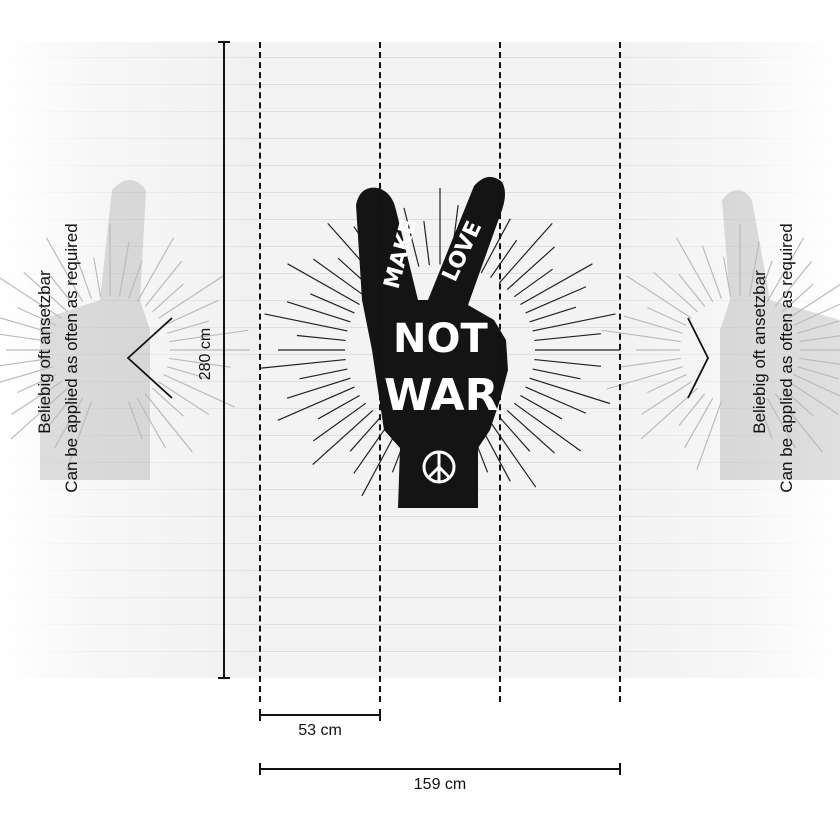 This screenshot has width=840, height=840. I want to click on peace-hand-silhouette, so click(432, 342).